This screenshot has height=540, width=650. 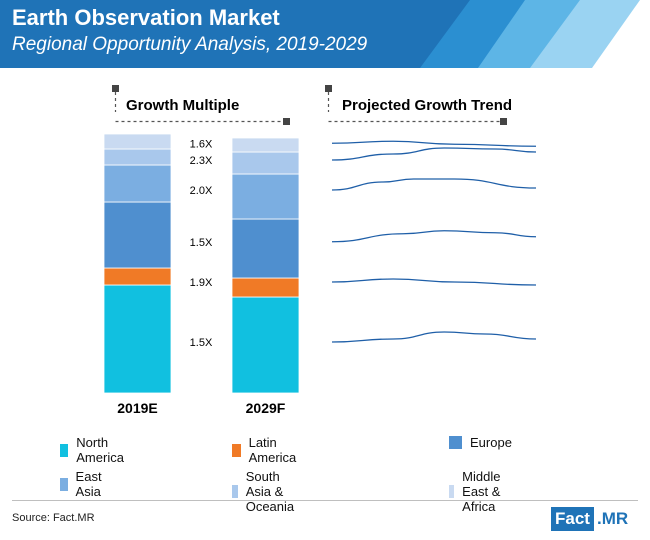 I want to click on legend-item: North America, so click(x=94, y=450).